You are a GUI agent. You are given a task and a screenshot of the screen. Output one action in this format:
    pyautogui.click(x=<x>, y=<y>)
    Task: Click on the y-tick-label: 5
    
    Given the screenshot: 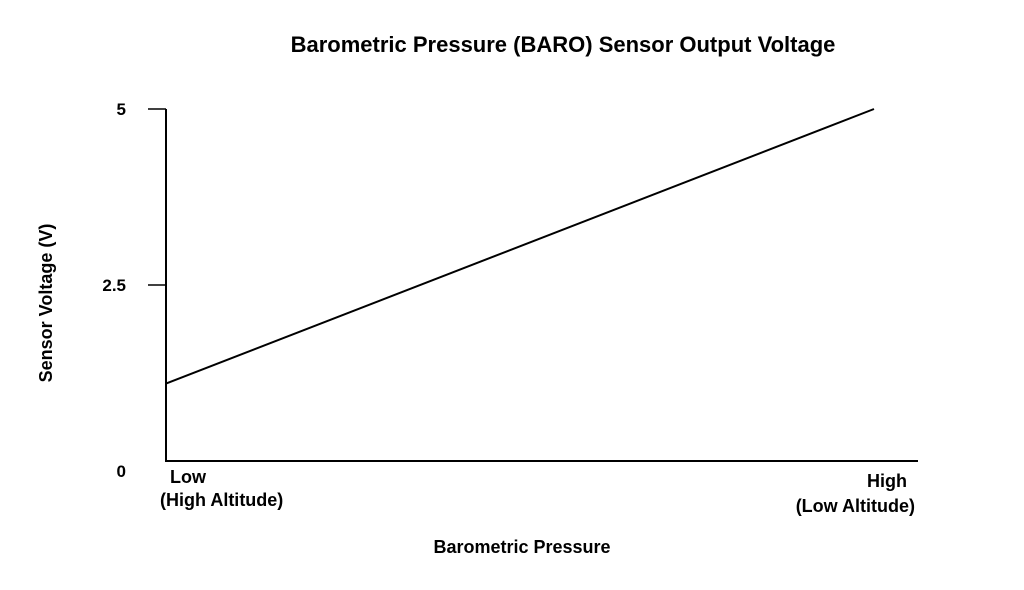 What is the action you would take?
    pyautogui.click(x=121, y=109)
    